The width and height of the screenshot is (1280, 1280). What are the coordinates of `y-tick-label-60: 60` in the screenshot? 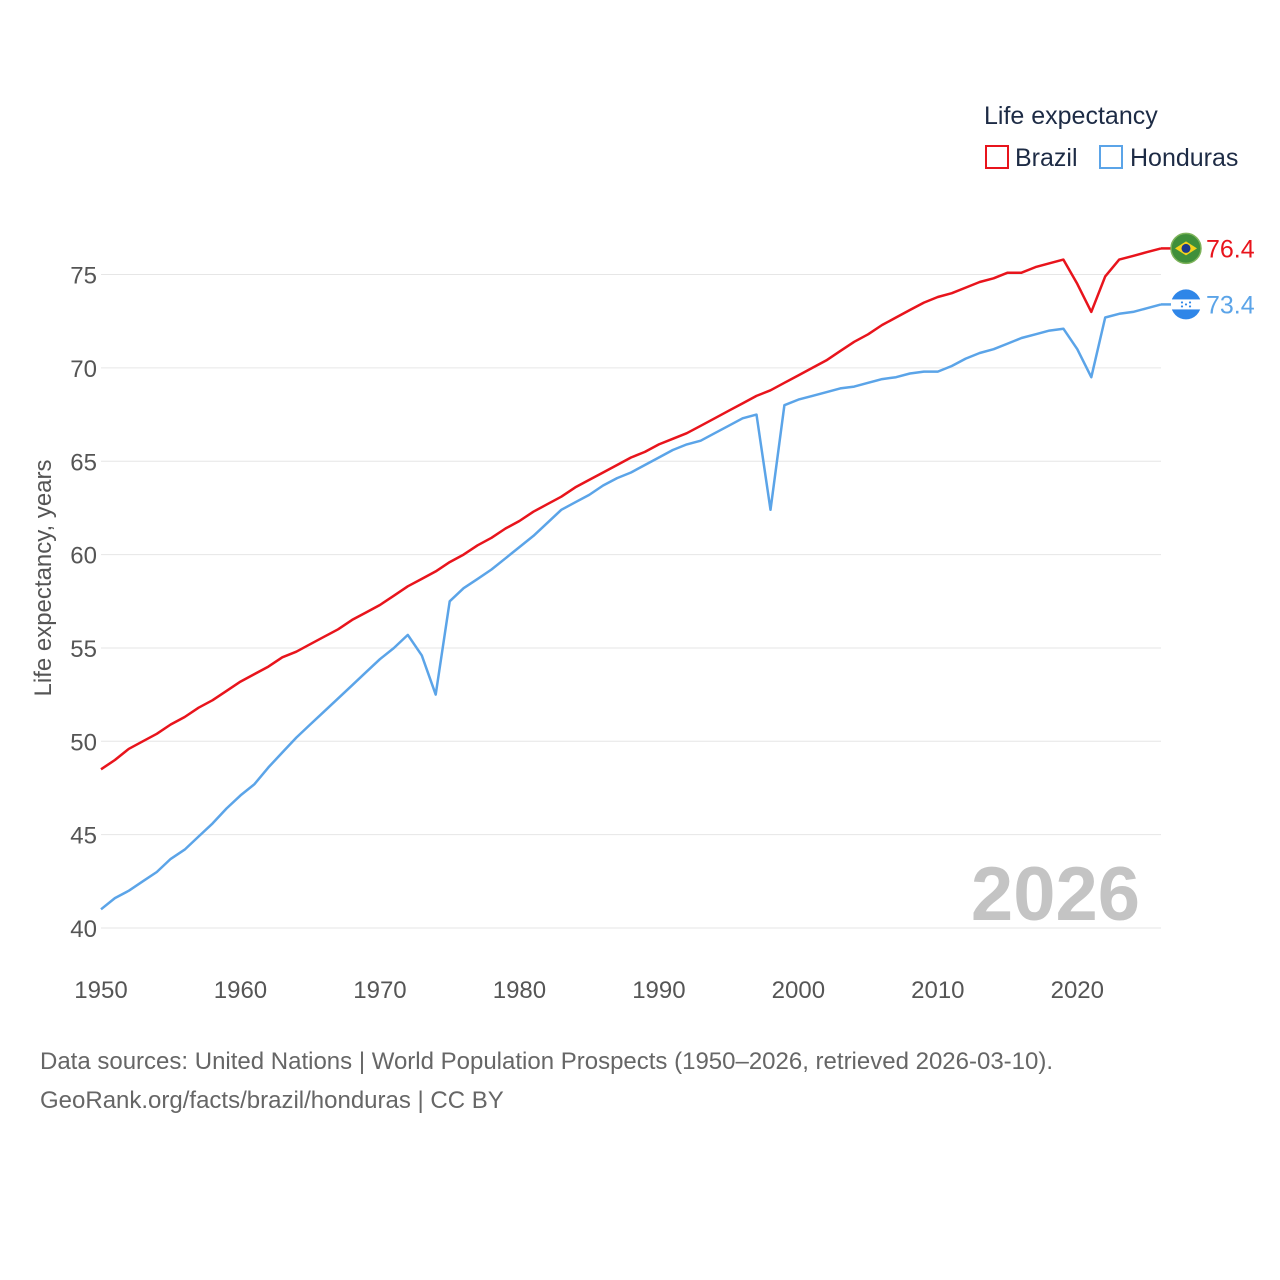 It's located at (83, 556).